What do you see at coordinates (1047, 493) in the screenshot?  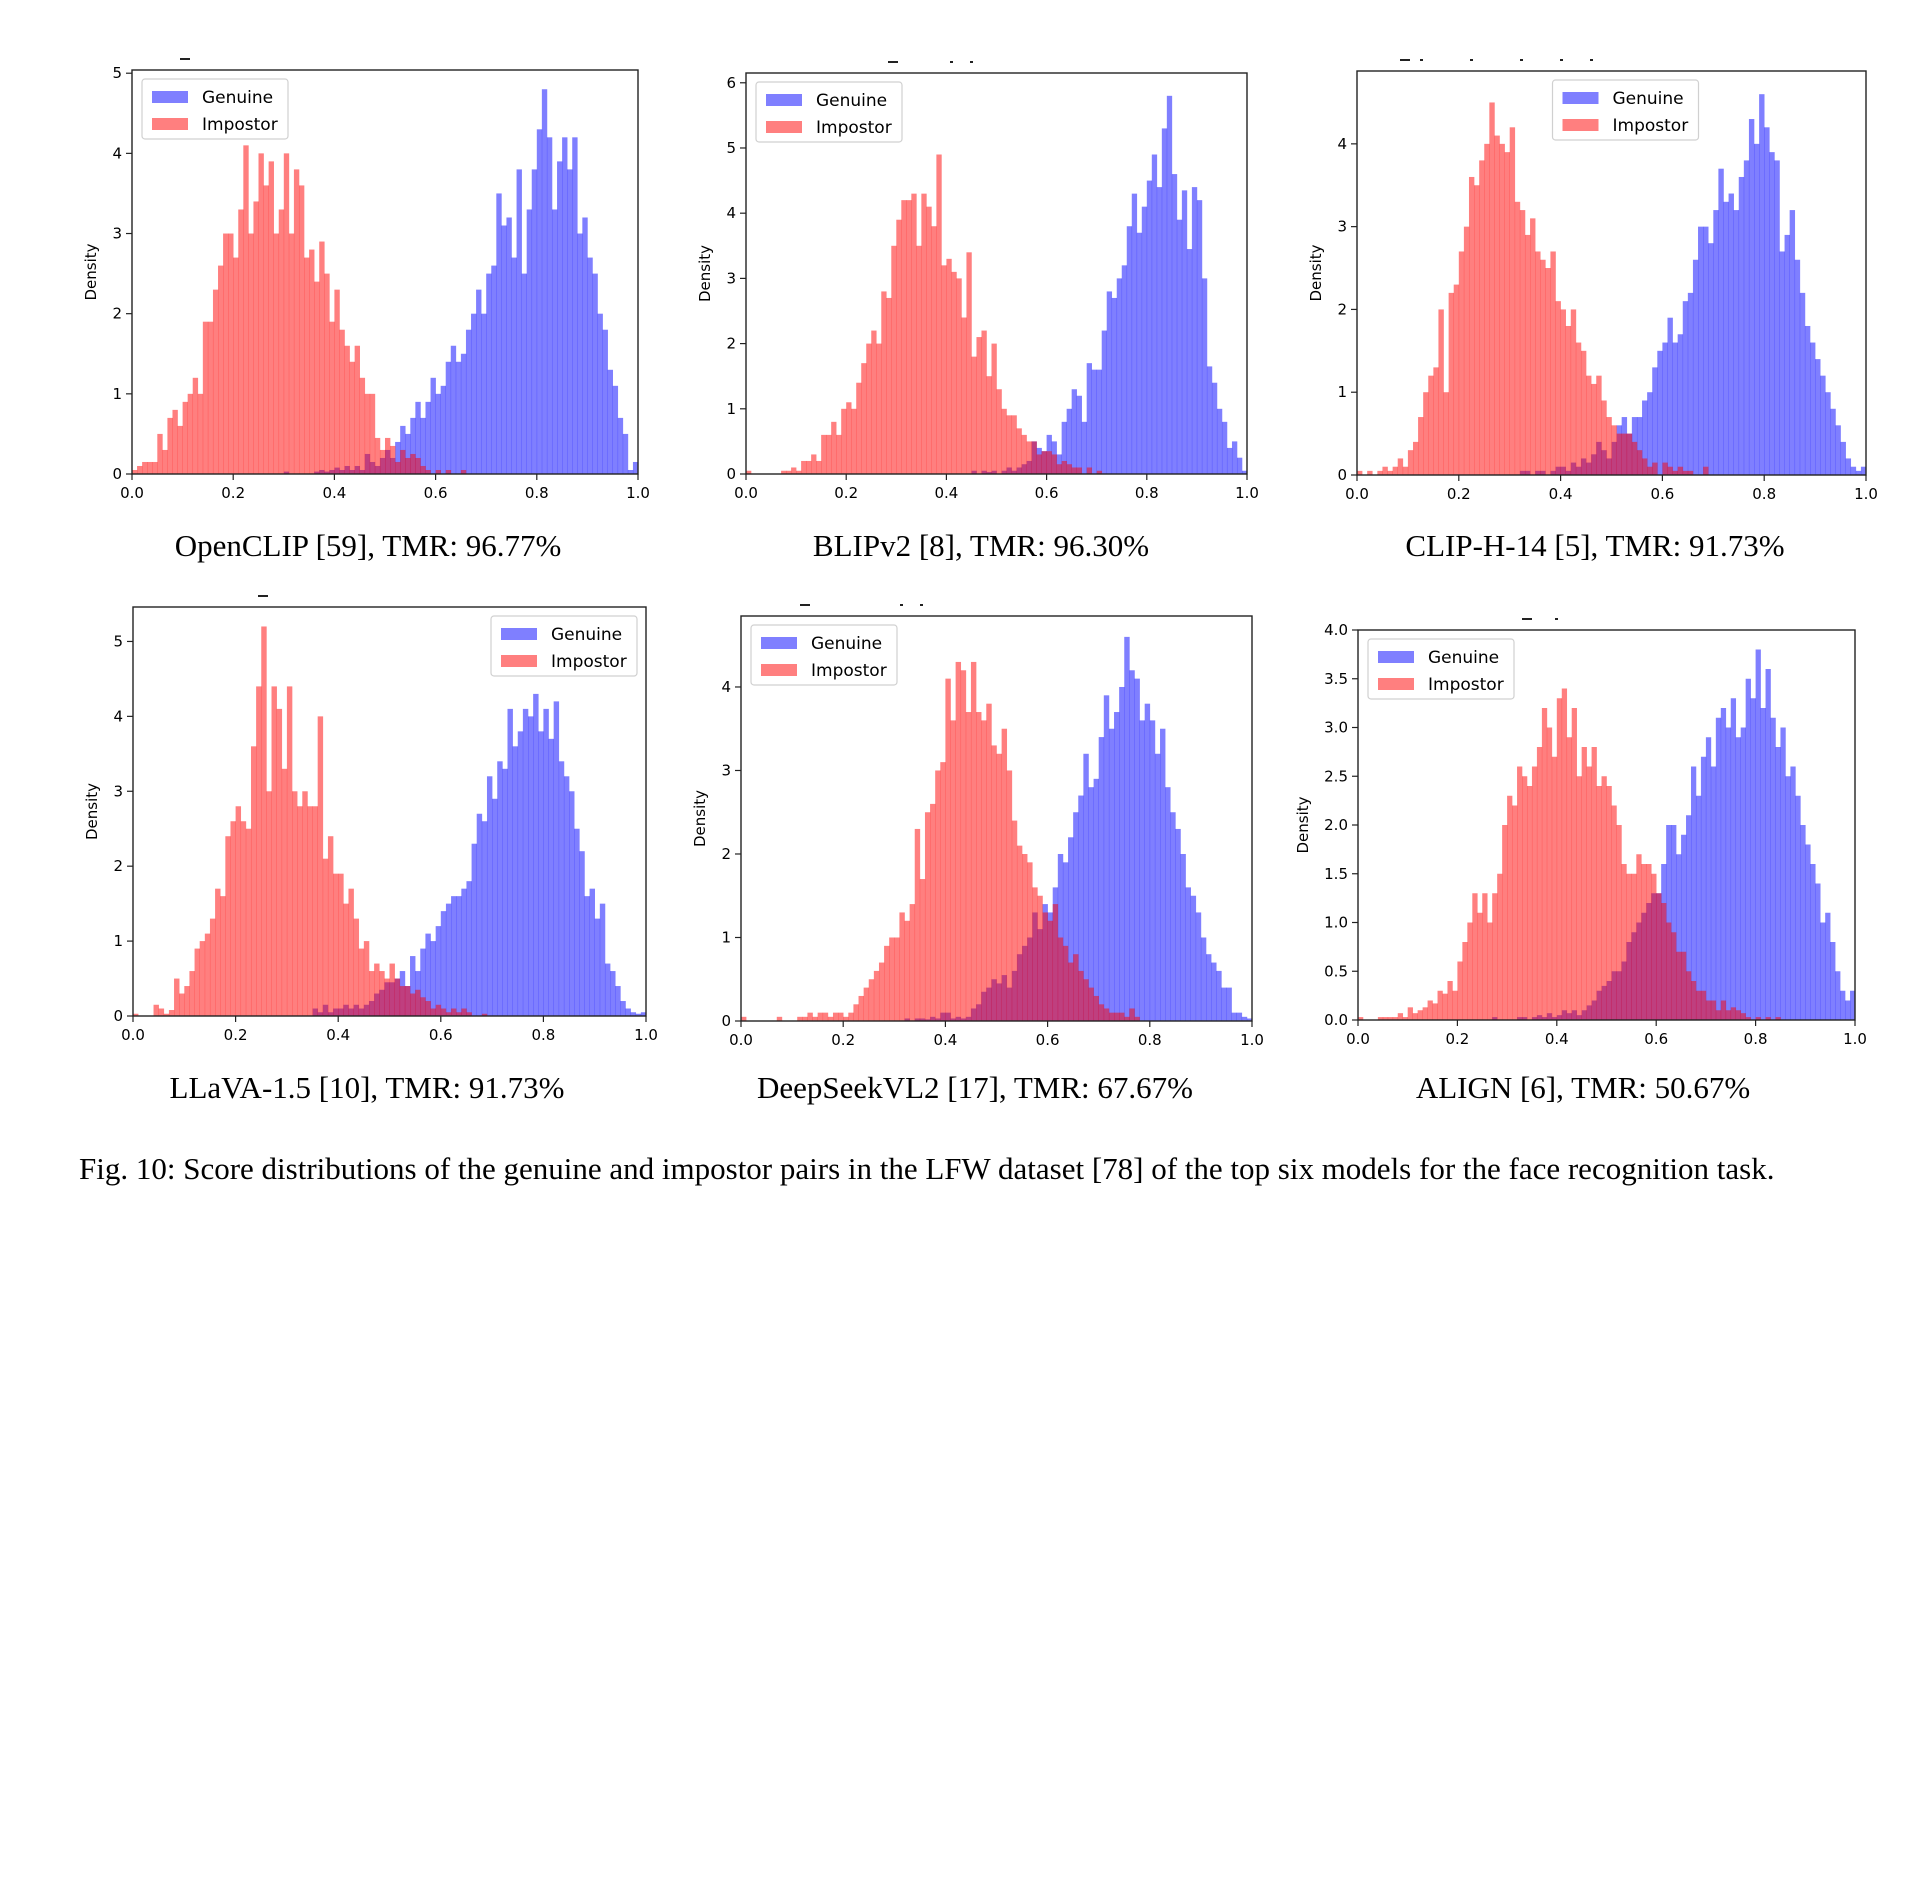 I see `x-tick-label: 0.6` at bounding box center [1047, 493].